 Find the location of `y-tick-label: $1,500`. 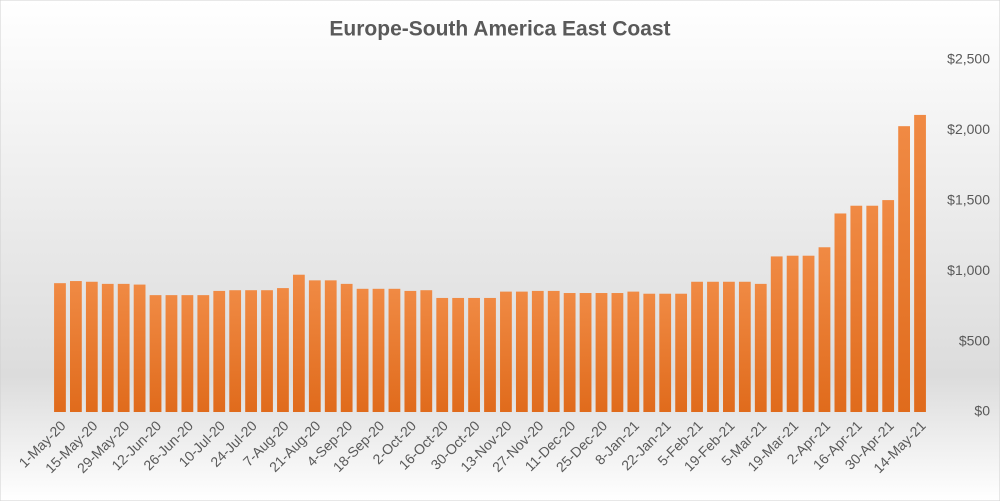

y-tick-label: $1,500 is located at coordinates (968, 200).